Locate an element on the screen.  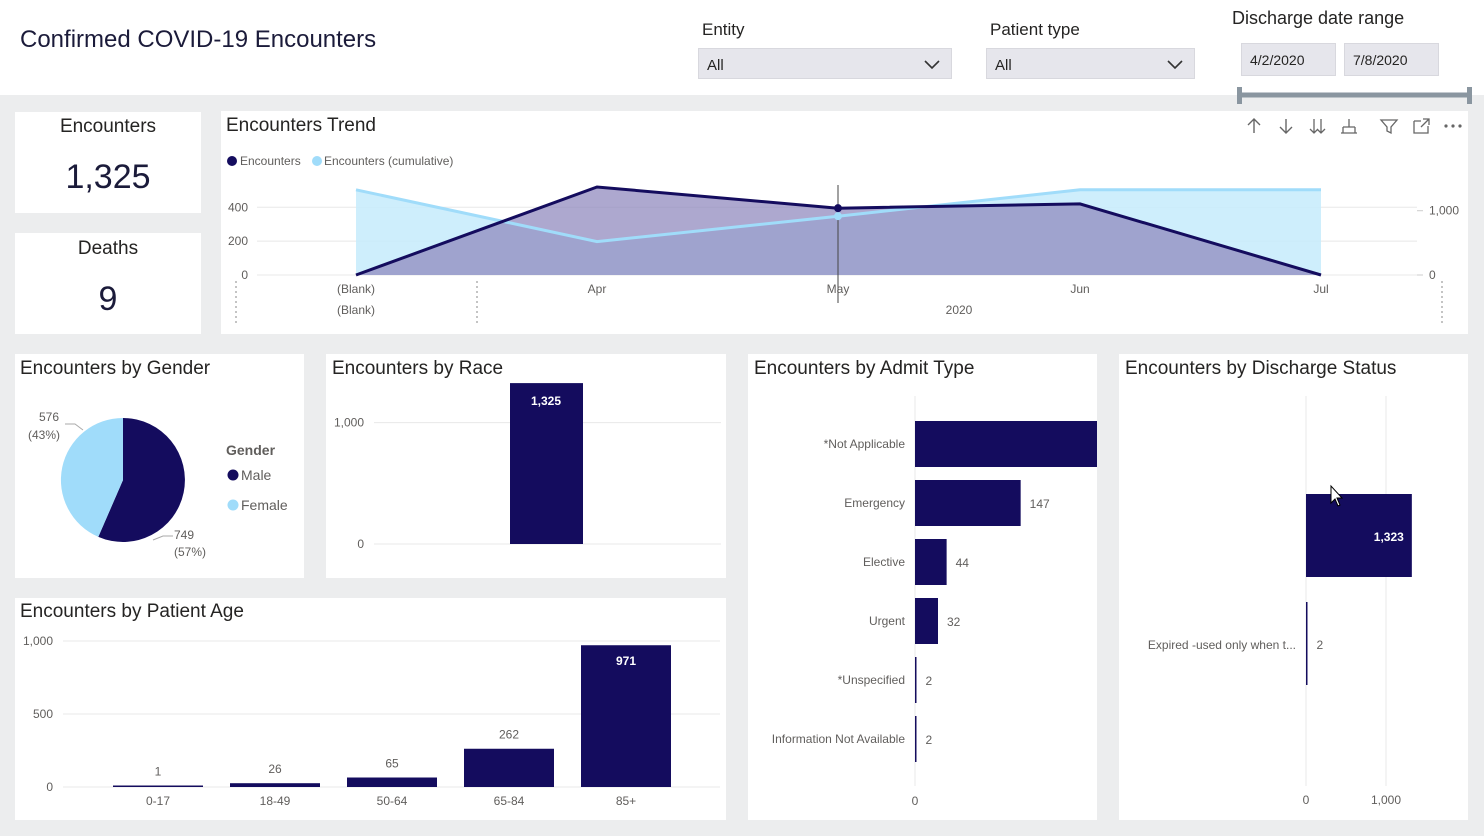
x-tick-label: 1,000 is located at coordinates (1386, 800).